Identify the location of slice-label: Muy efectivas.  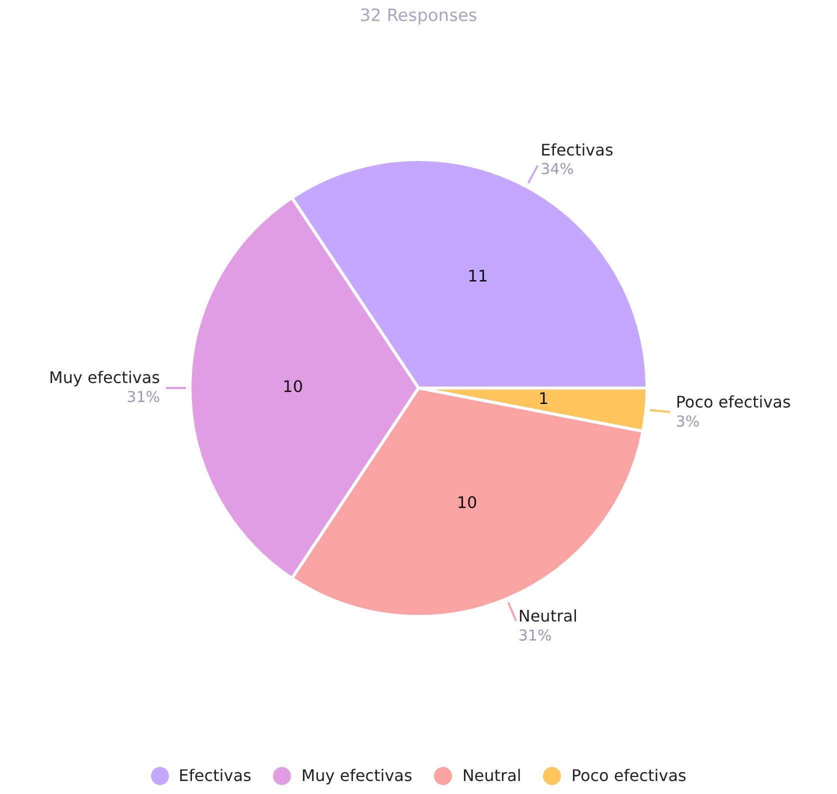
(104, 378).